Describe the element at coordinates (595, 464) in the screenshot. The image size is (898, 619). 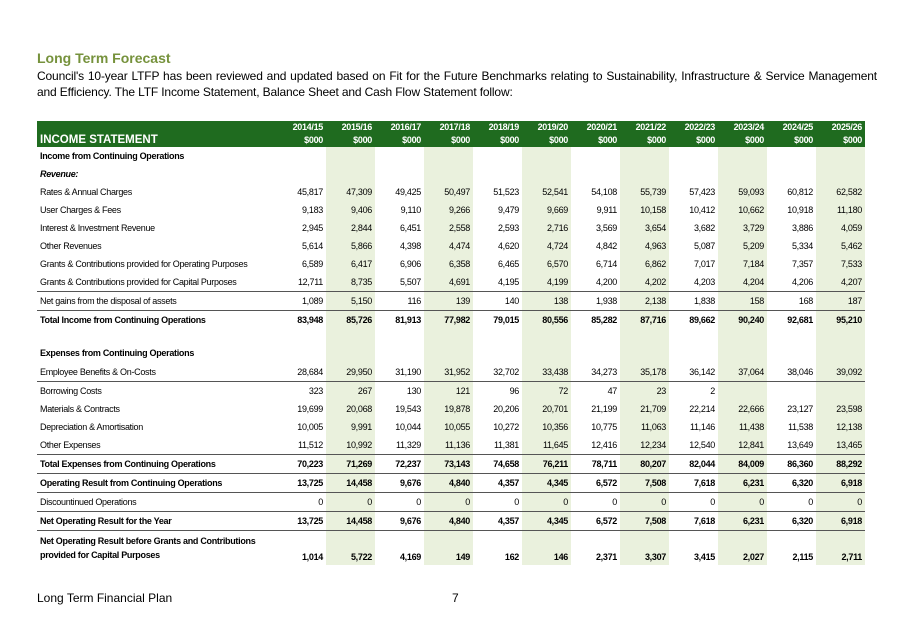
I see `table-cell: 78,711` at that location.